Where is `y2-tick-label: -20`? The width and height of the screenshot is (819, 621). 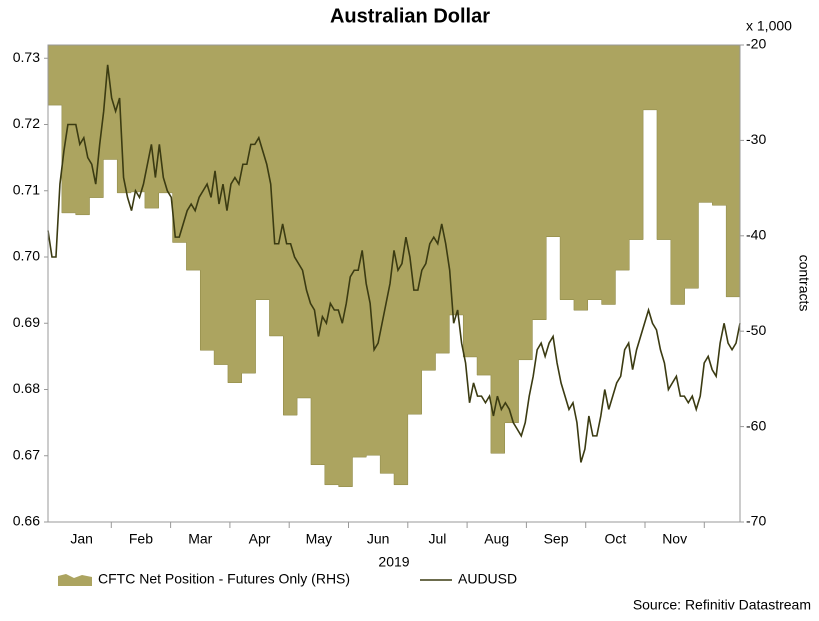
y2-tick-label: -20 is located at coordinates (756, 44).